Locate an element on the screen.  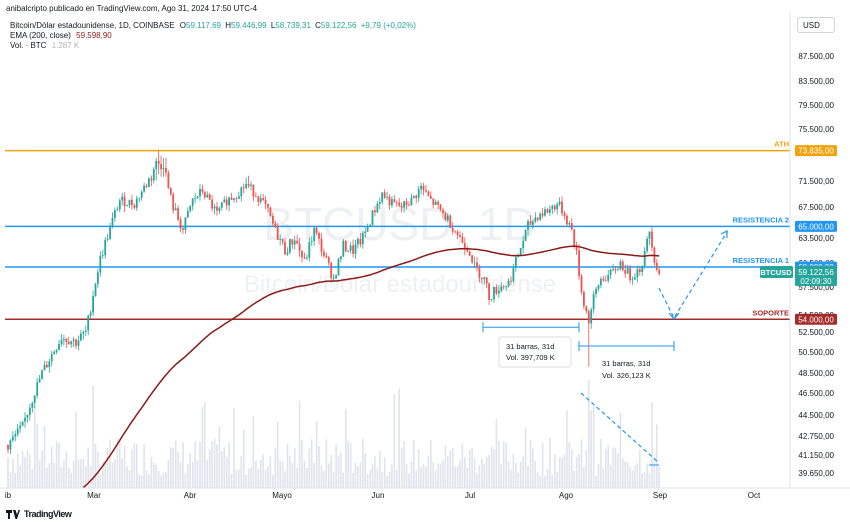
volume-legend: Vol. · BTC 1.287 K is located at coordinates (44, 45).